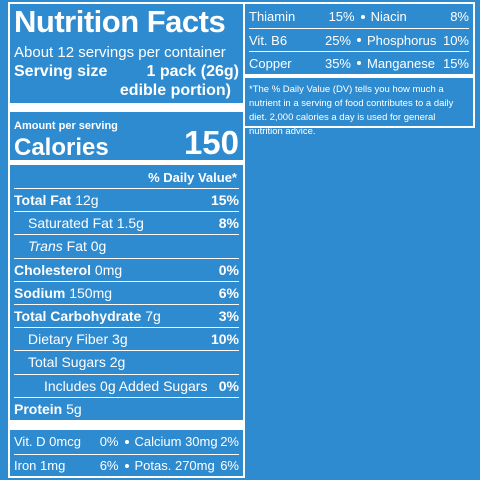 The width and height of the screenshot is (480, 480). I want to click on nutrient-label: Includes 0g Added Sugars, so click(125, 386).